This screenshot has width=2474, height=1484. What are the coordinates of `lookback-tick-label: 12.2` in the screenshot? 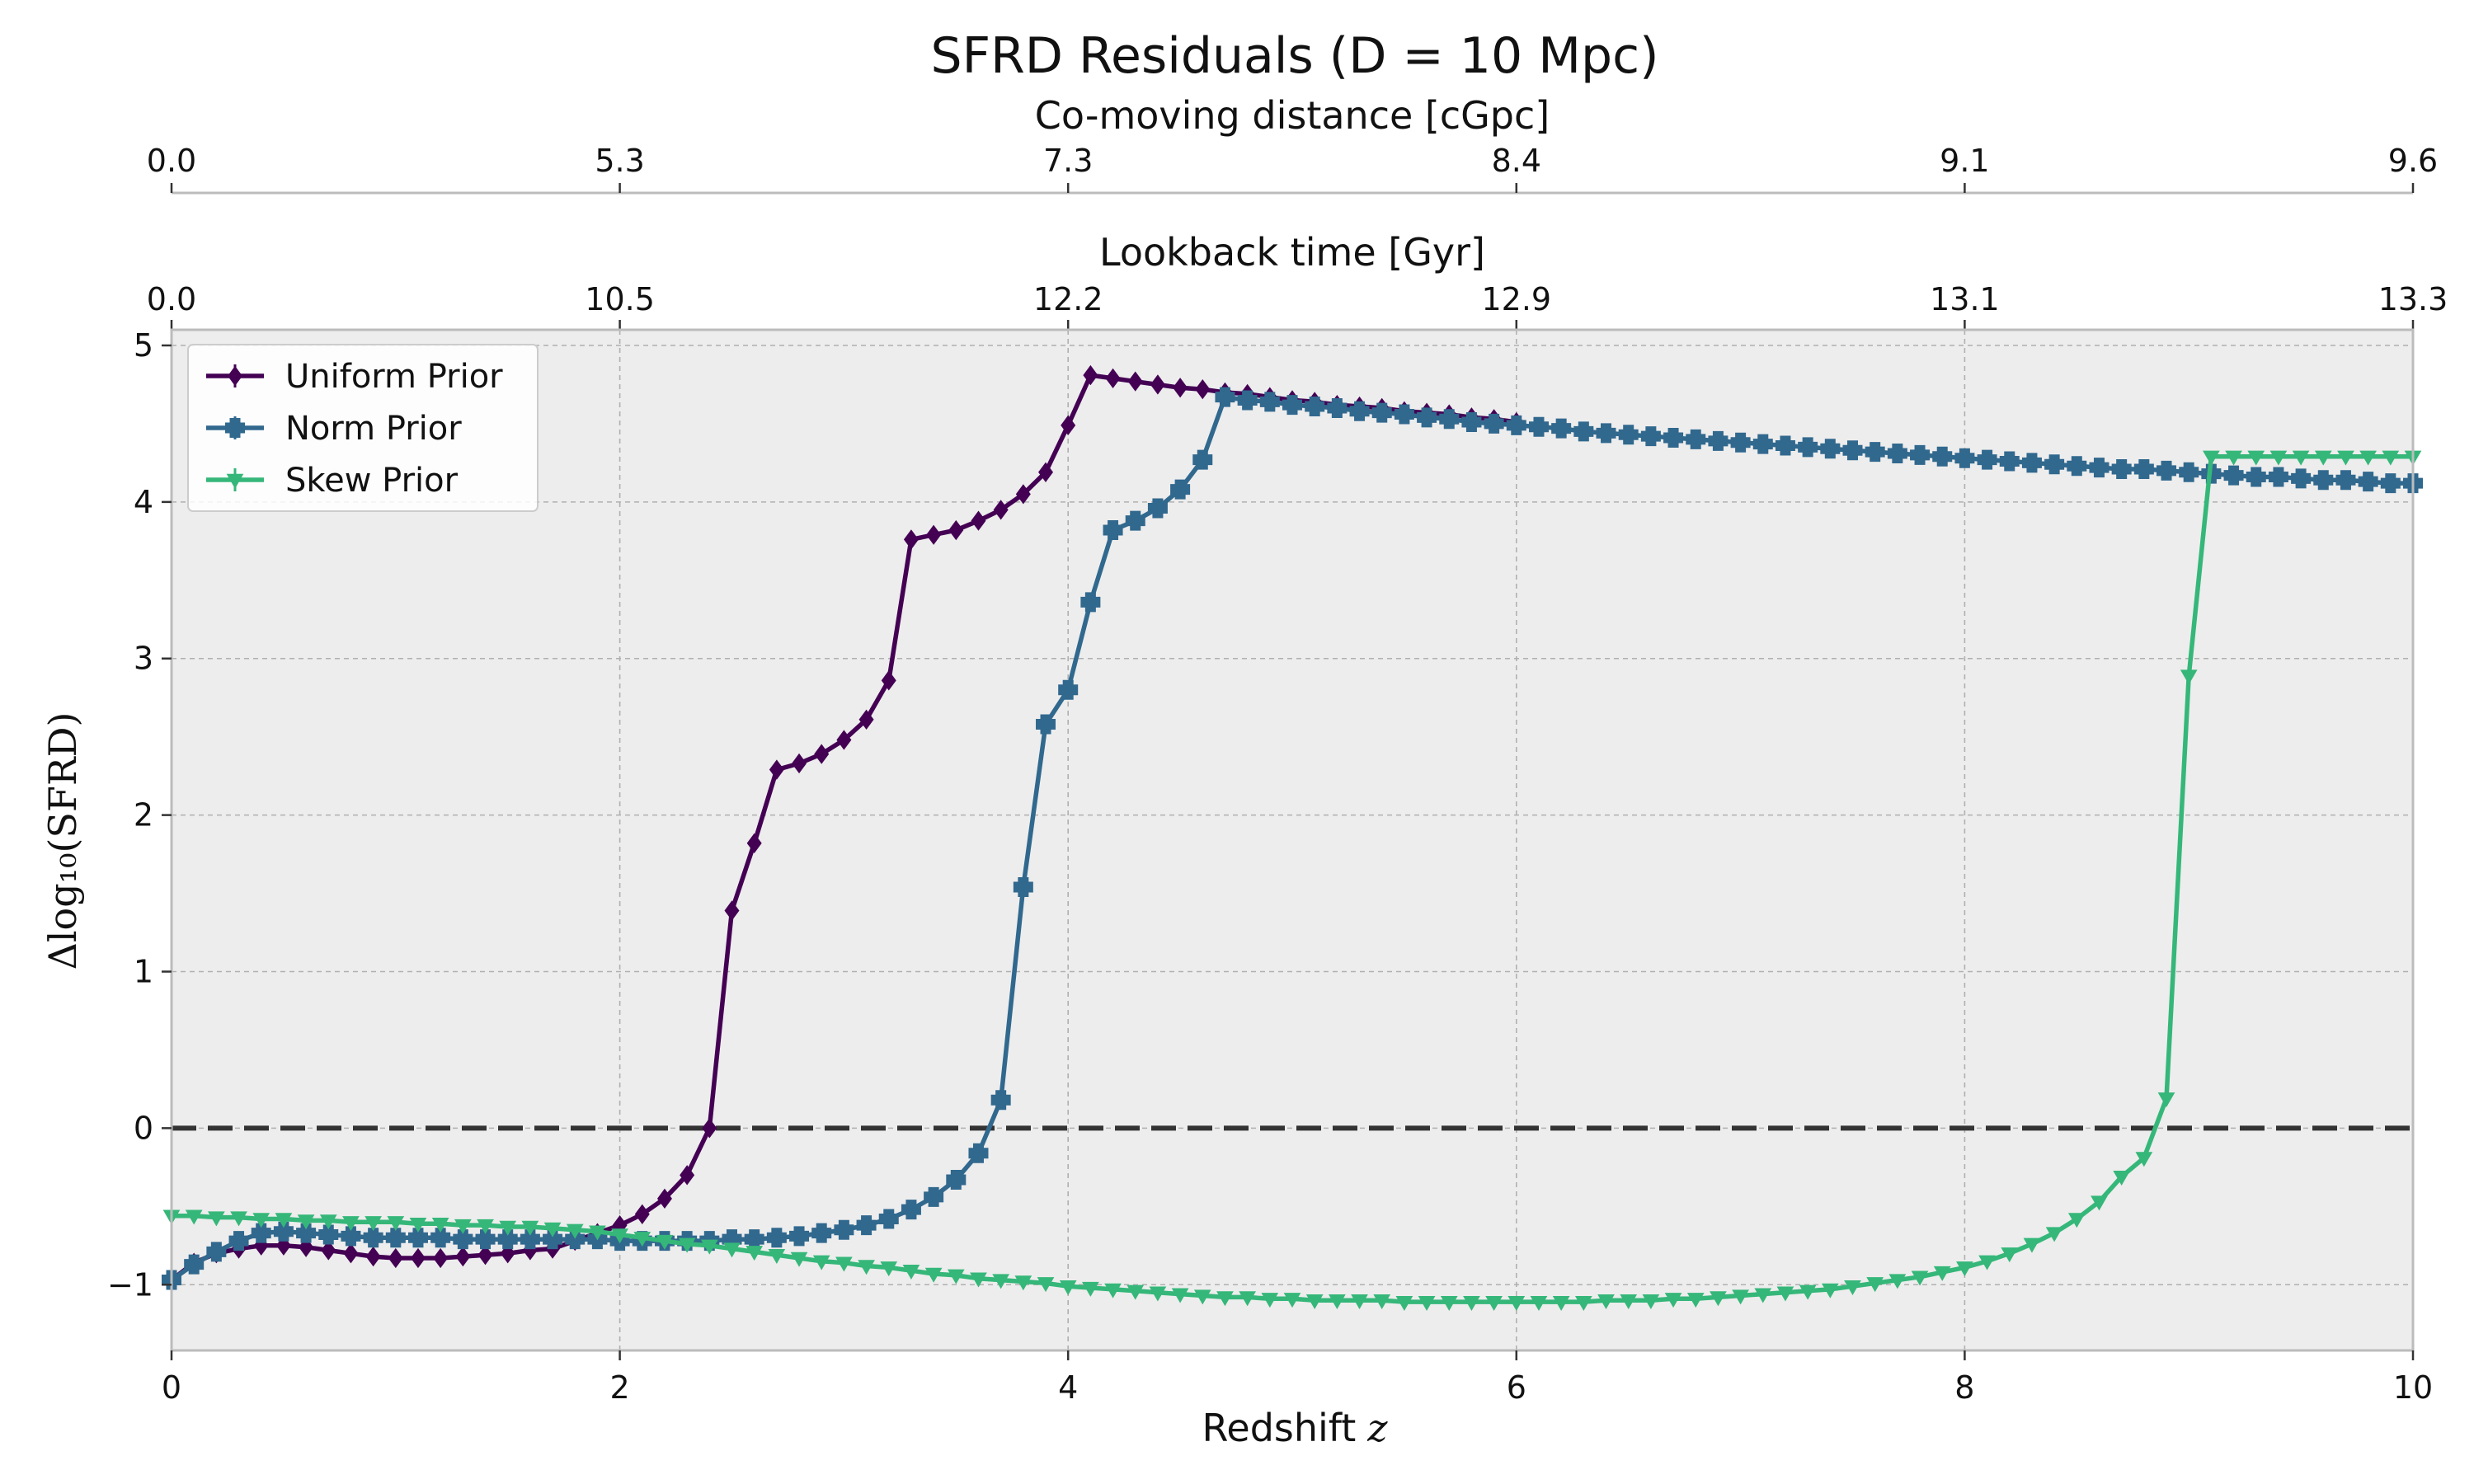 It's located at (1068, 299).